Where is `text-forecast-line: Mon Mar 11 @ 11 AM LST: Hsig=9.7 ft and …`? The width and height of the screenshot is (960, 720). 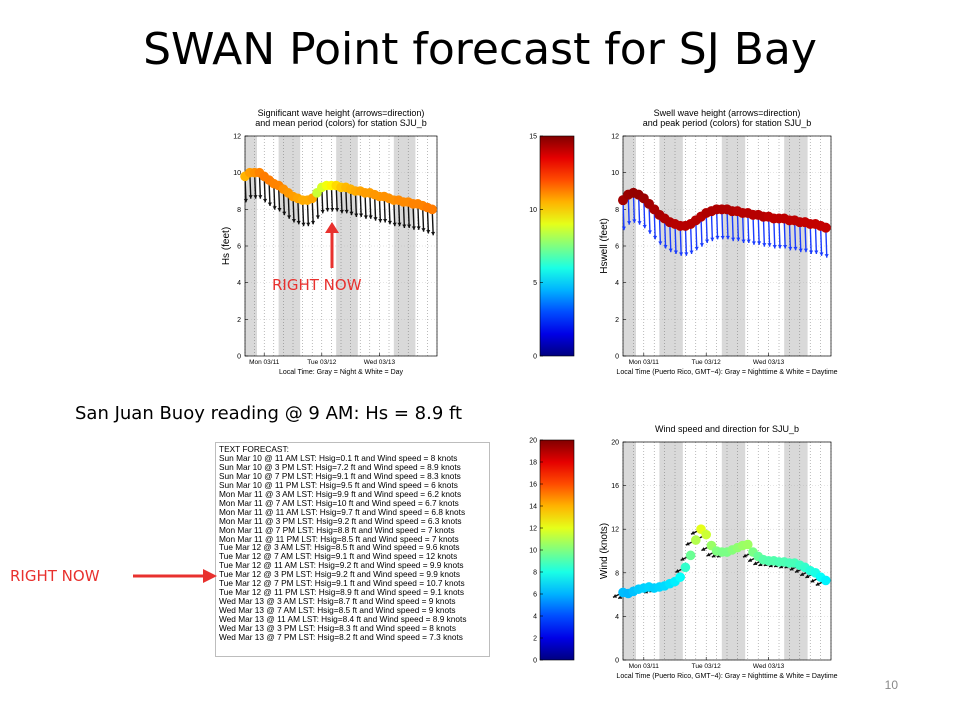
text-forecast-line: Mon Mar 11 @ 11 AM LST: Hsig=9.7 ft and … is located at coordinates (342, 511).